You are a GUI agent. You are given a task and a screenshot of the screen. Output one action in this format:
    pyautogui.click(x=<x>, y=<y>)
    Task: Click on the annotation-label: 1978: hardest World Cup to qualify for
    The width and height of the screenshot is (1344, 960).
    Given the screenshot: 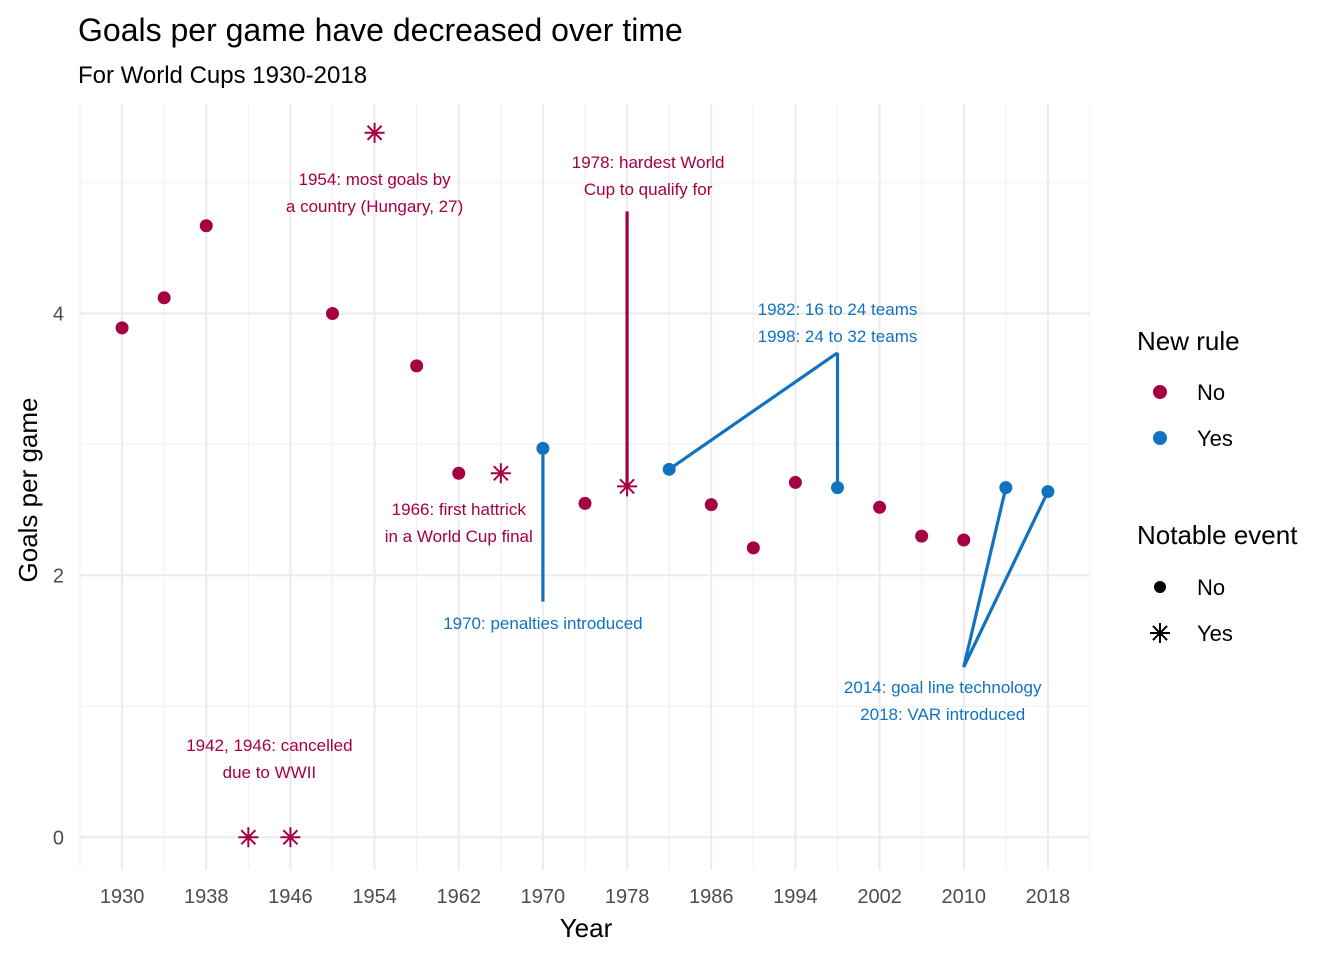 What is the action you would take?
    pyautogui.click(x=648, y=176)
    